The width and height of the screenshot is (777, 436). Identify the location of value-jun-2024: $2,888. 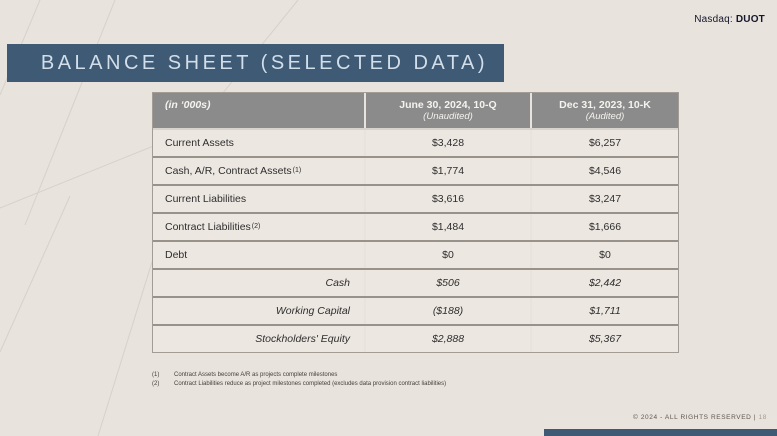
(447, 339).